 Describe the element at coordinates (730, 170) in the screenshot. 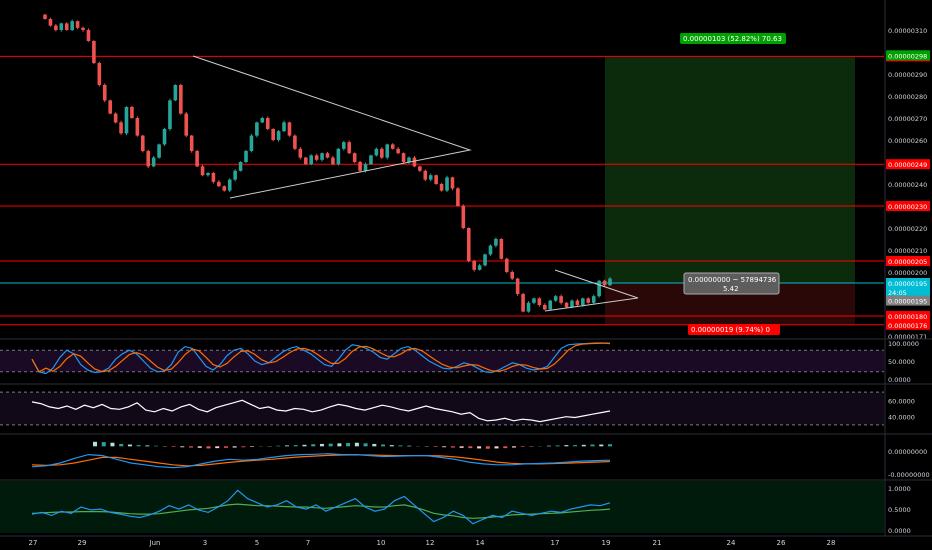

I see `profit-zone` at that location.